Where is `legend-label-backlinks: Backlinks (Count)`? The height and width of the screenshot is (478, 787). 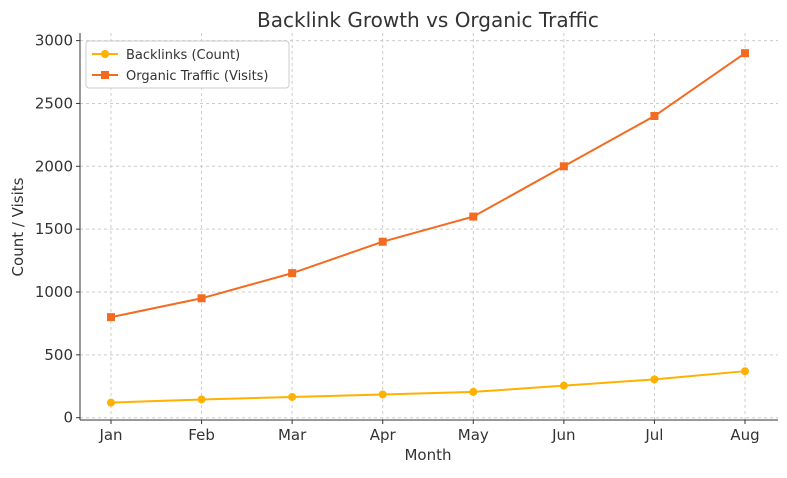
legend-label-backlinks: Backlinks (Count) is located at coordinates (183, 55).